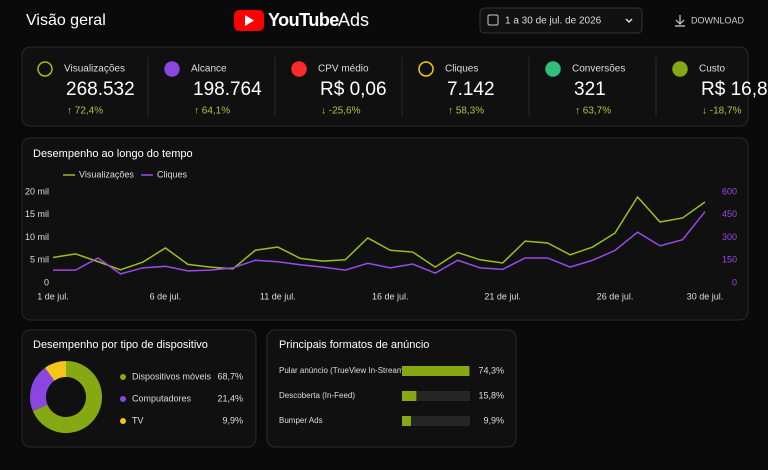 This screenshot has height=470, width=768. Describe the element at coordinates (680, 21) in the screenshot. I see `download-icon` at that location.